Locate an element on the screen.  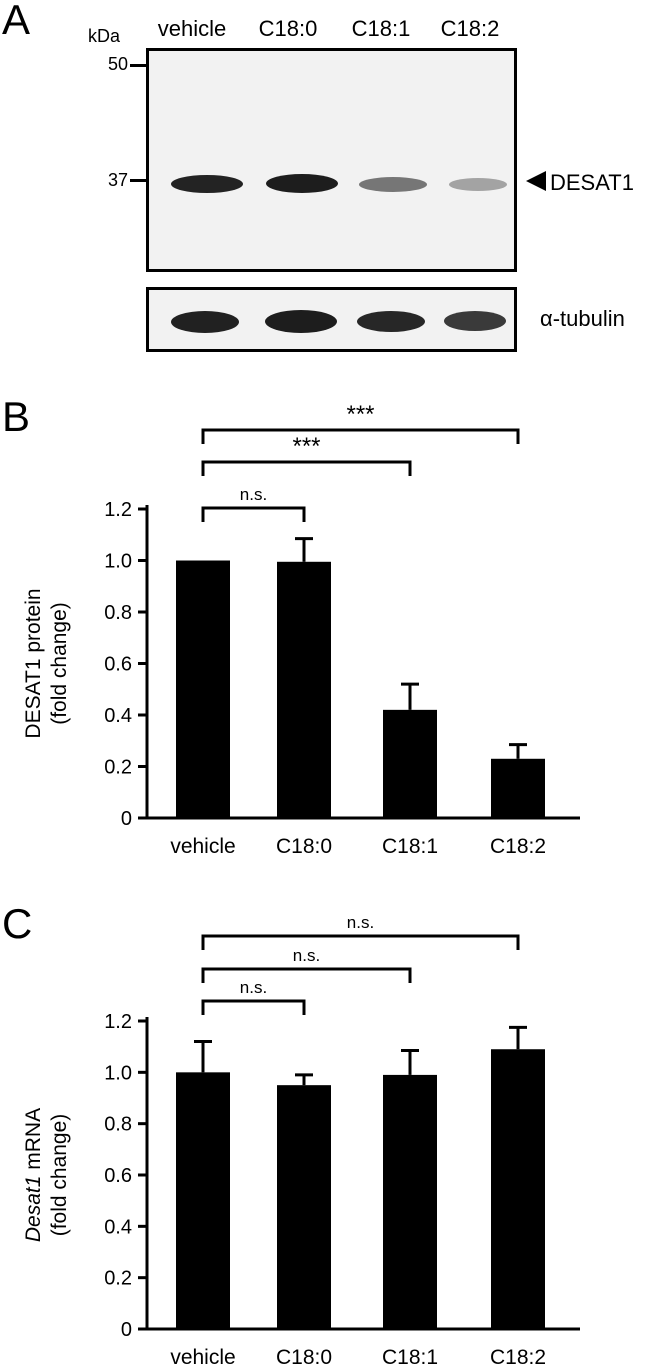
blot-lane-label-vehicle: vehicle is located at coordinates (192, 28).